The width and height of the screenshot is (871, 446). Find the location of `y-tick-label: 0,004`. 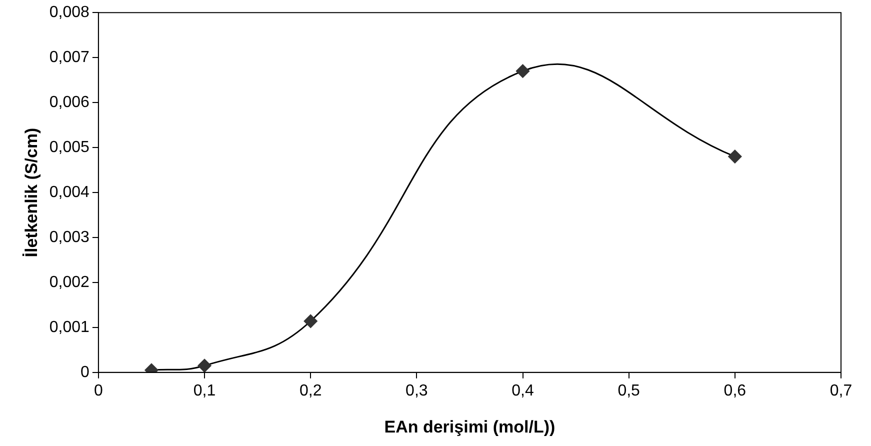

y-tick-label: 0,004 is located at coordinates (69, 192).